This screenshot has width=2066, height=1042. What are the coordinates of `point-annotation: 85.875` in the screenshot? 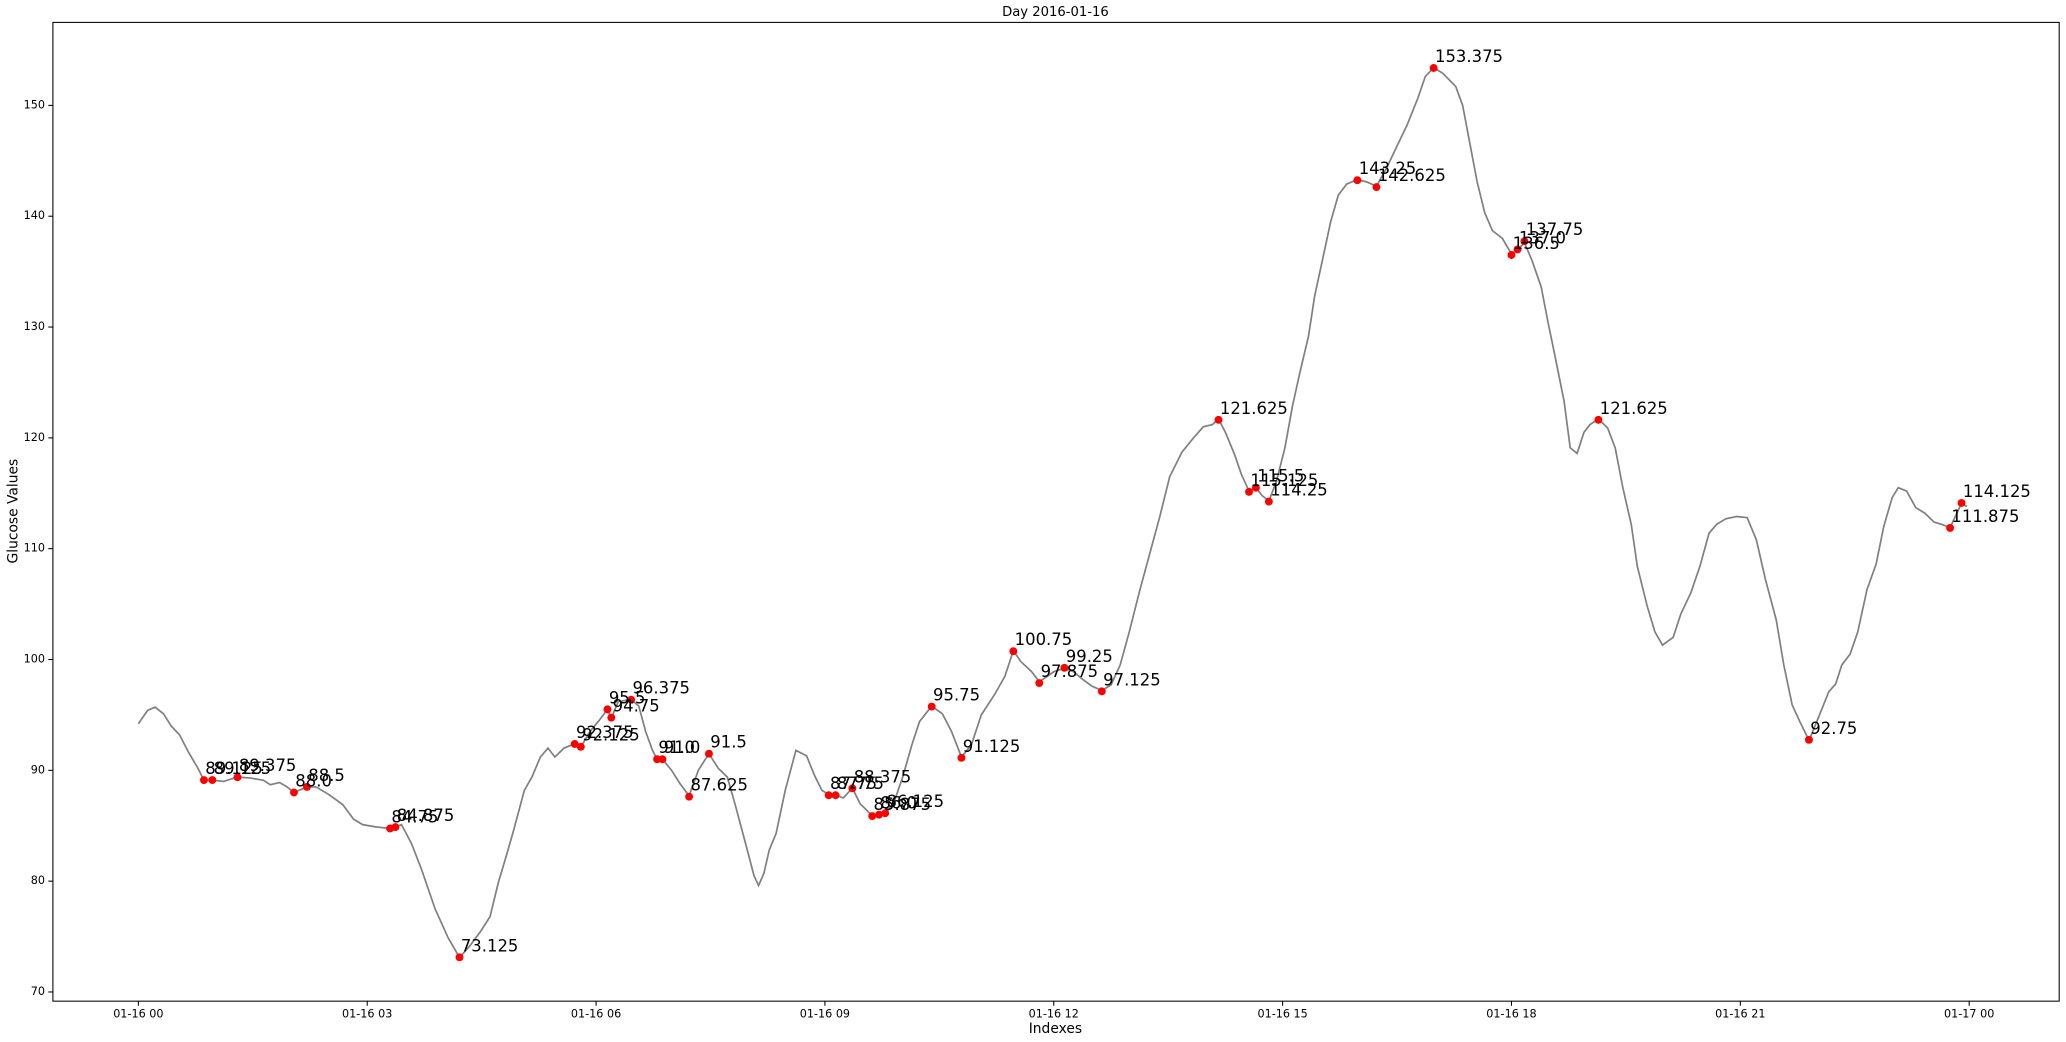 It's located at (903, 804).